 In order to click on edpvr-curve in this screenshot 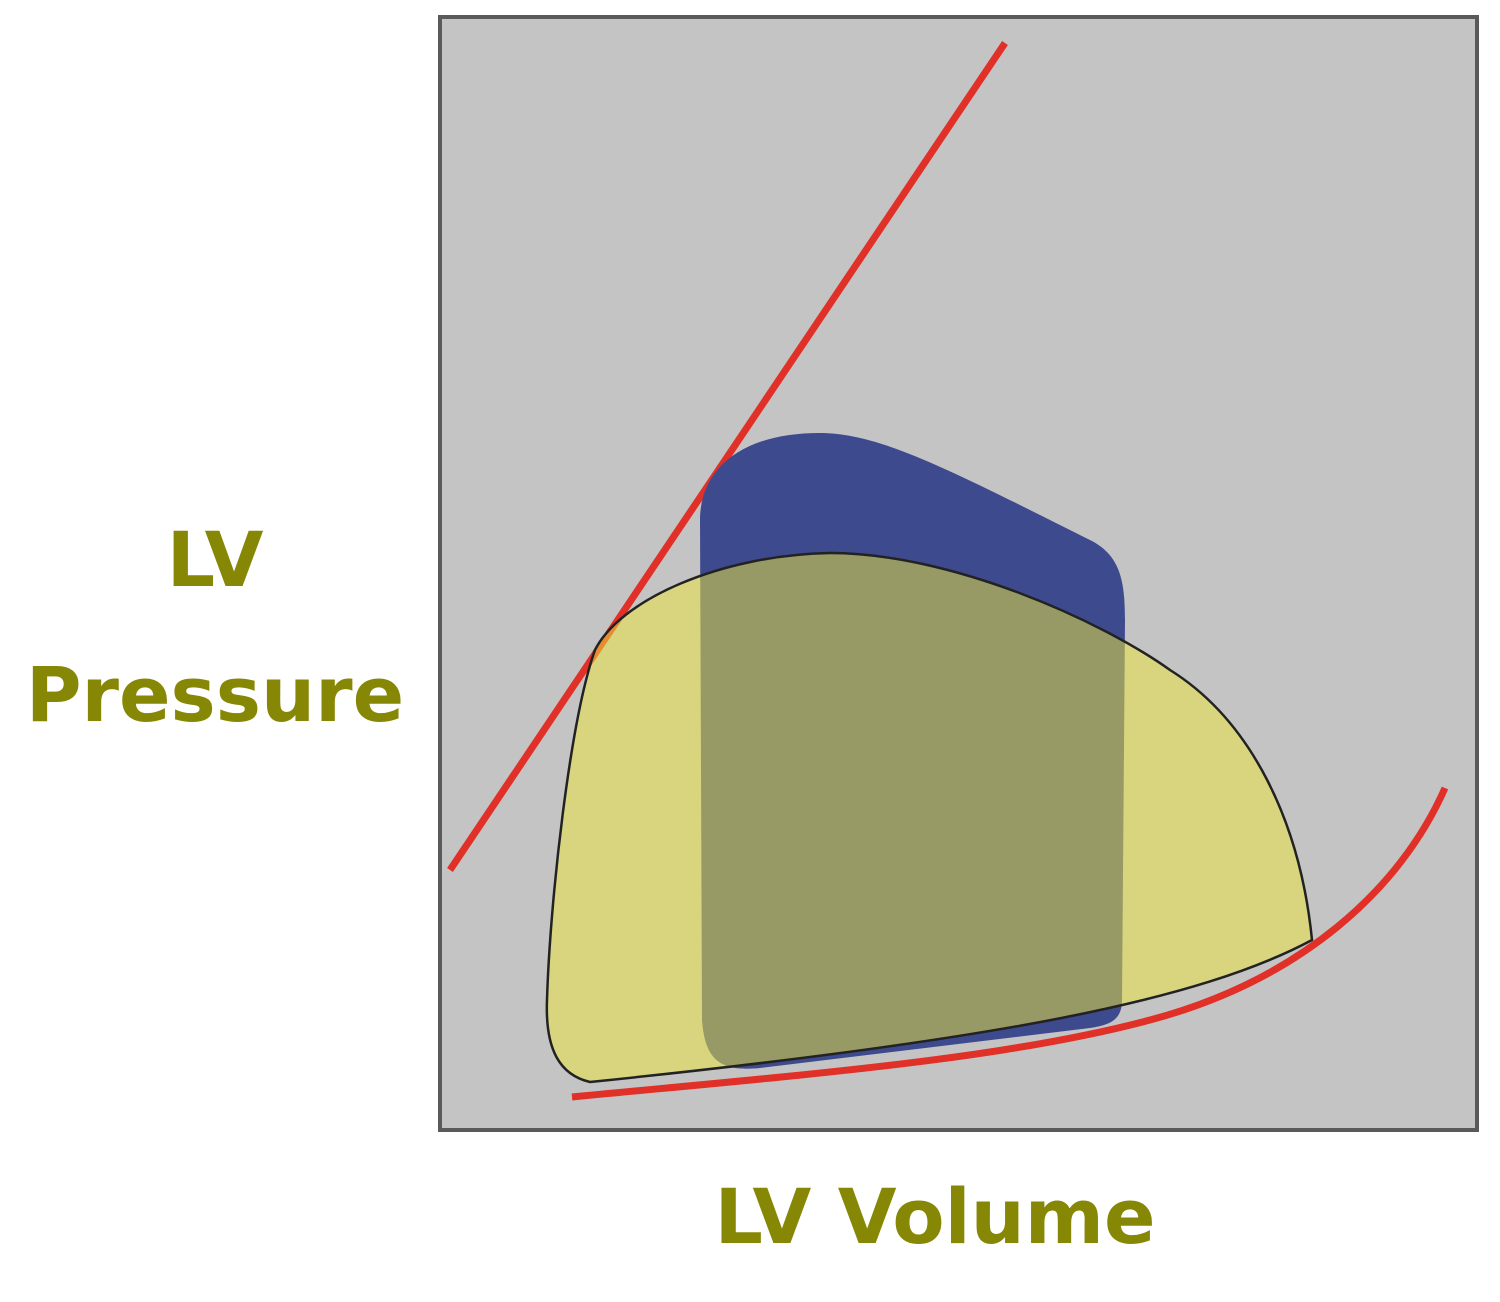, I will do `click(1010, 943)`.